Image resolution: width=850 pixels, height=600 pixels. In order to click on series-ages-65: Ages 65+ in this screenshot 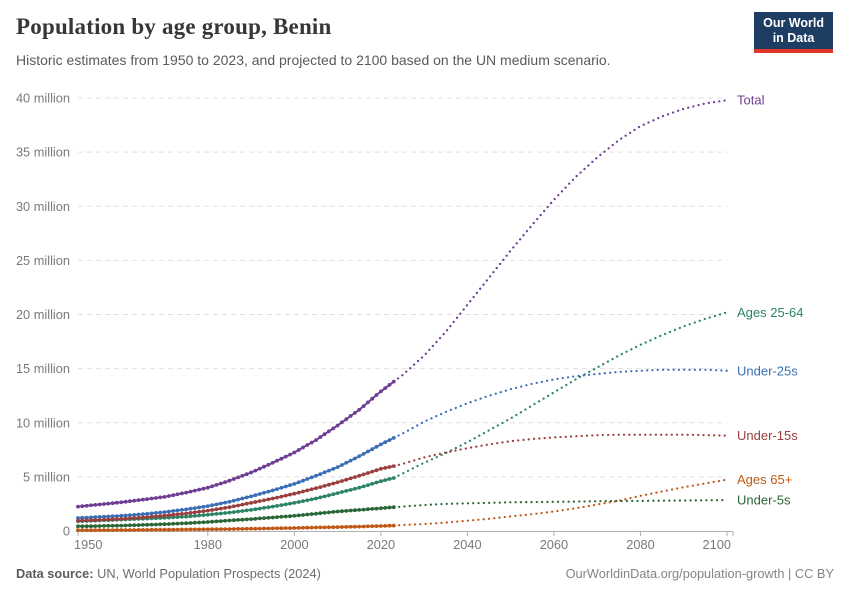, I will do `click(434, 502)`.